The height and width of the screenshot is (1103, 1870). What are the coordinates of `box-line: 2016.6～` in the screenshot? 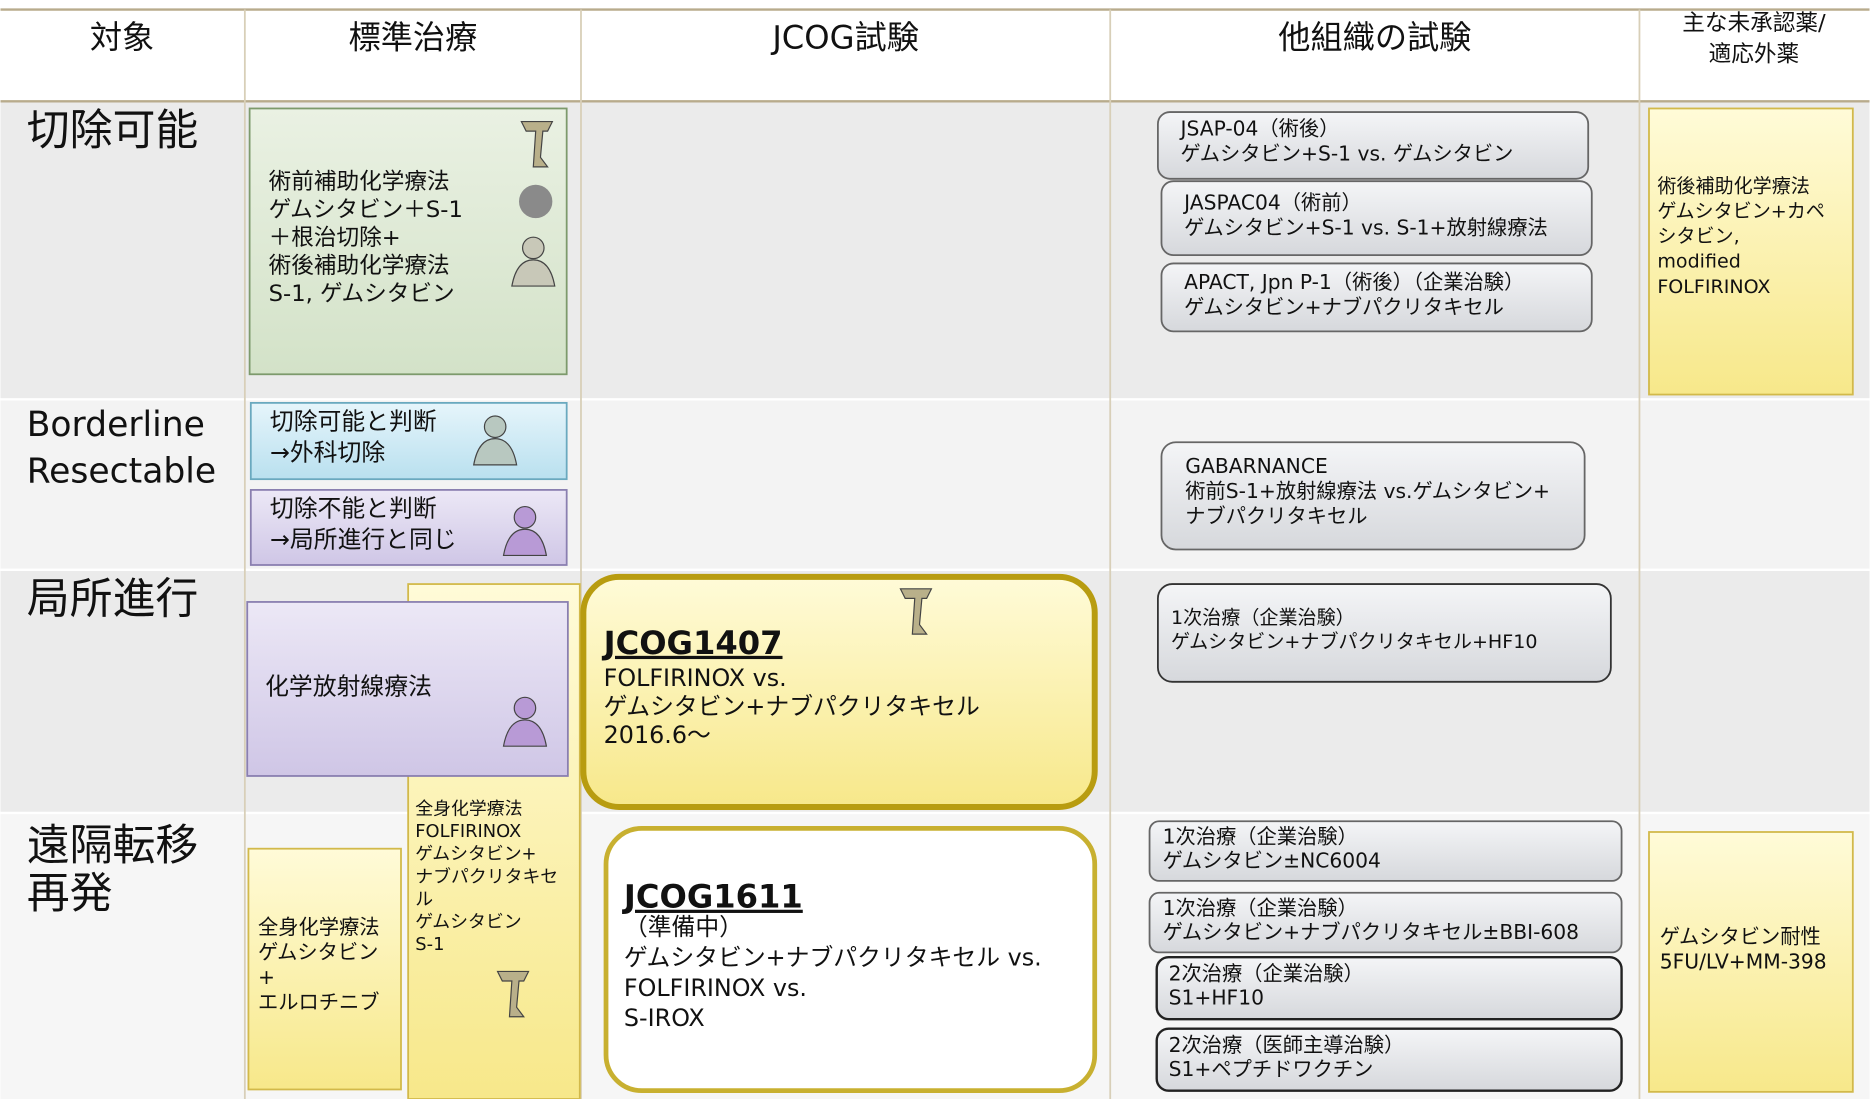 It's located at (657, 735).